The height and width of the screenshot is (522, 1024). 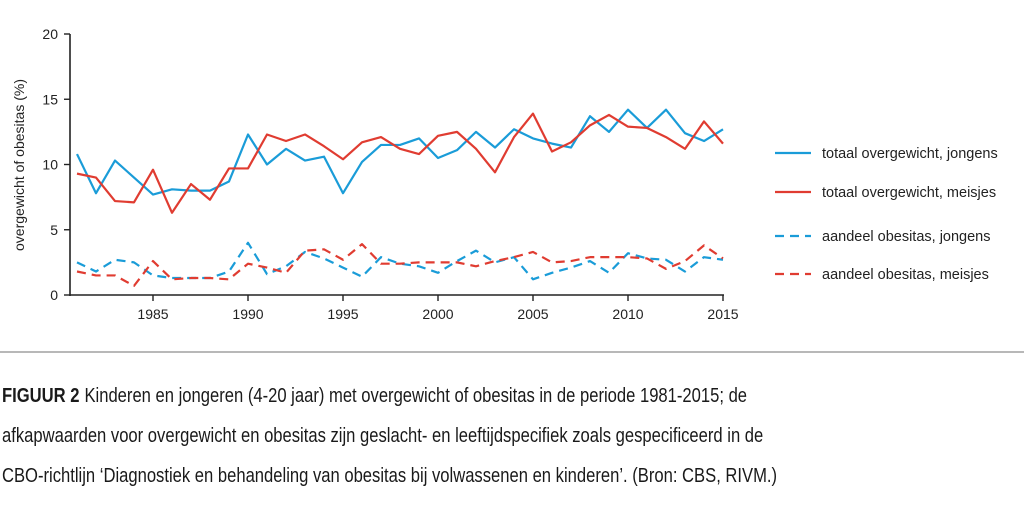 I want to click on legend-label: totaal overgewicht, meisjes, so click(x=909, y=193).